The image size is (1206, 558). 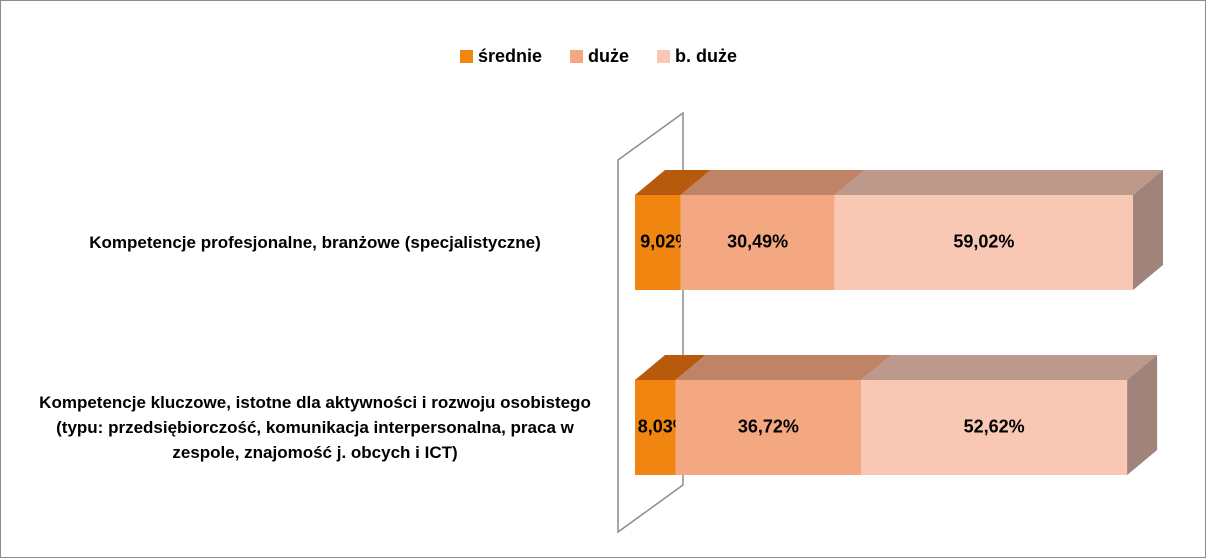 I want to click on data-label: 30,49%, so click(x=757, y=241).